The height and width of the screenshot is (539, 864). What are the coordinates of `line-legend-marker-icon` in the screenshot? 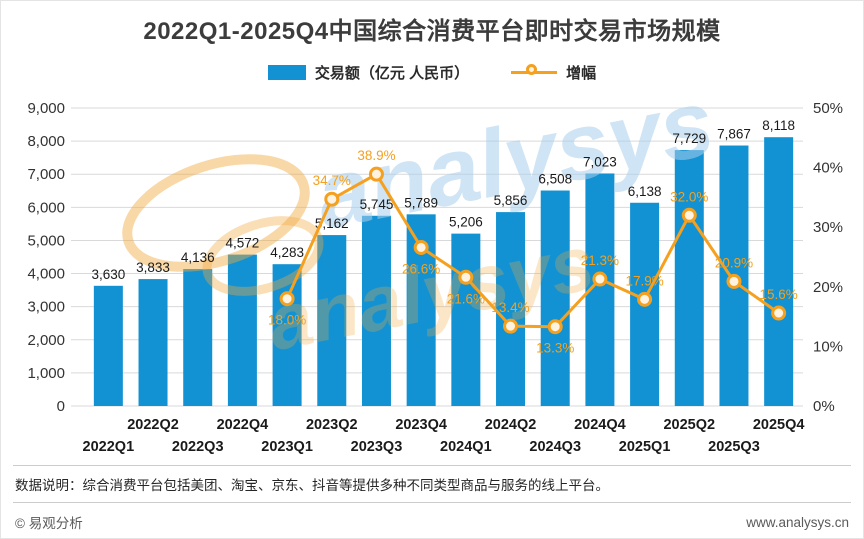 It's located at (531, 69).